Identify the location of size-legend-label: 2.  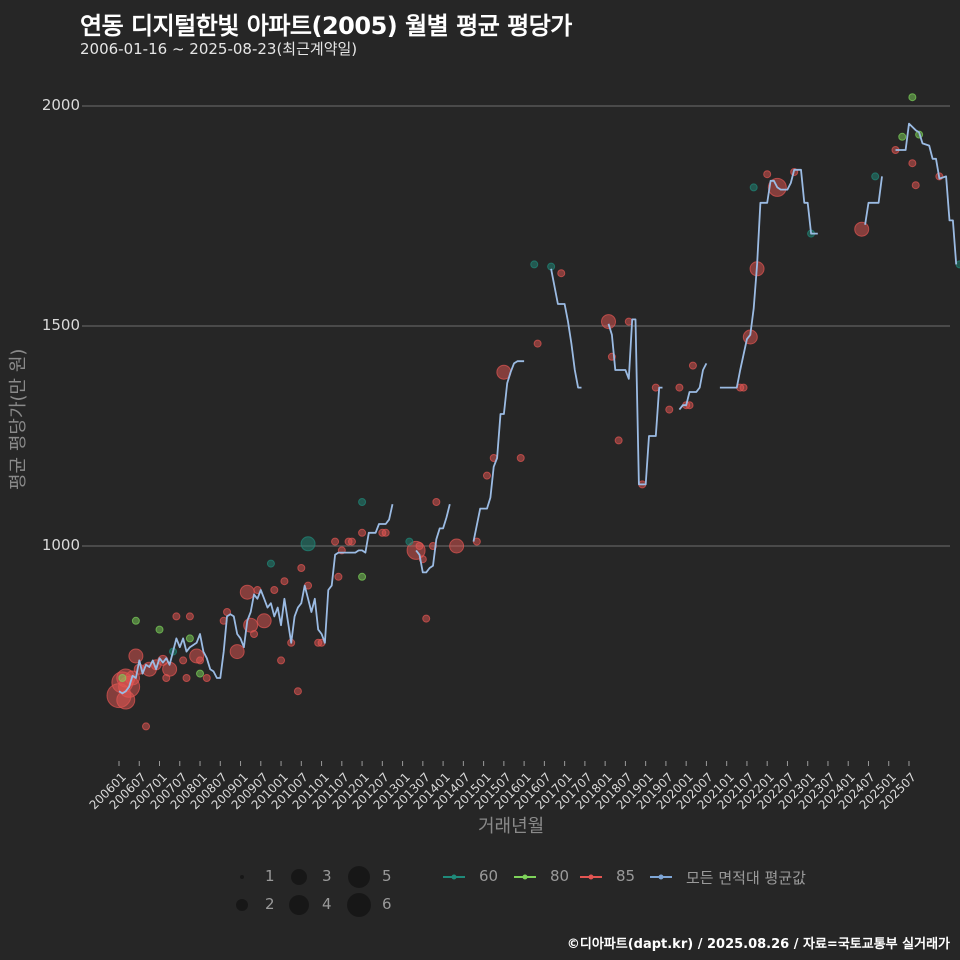
(270, 904).